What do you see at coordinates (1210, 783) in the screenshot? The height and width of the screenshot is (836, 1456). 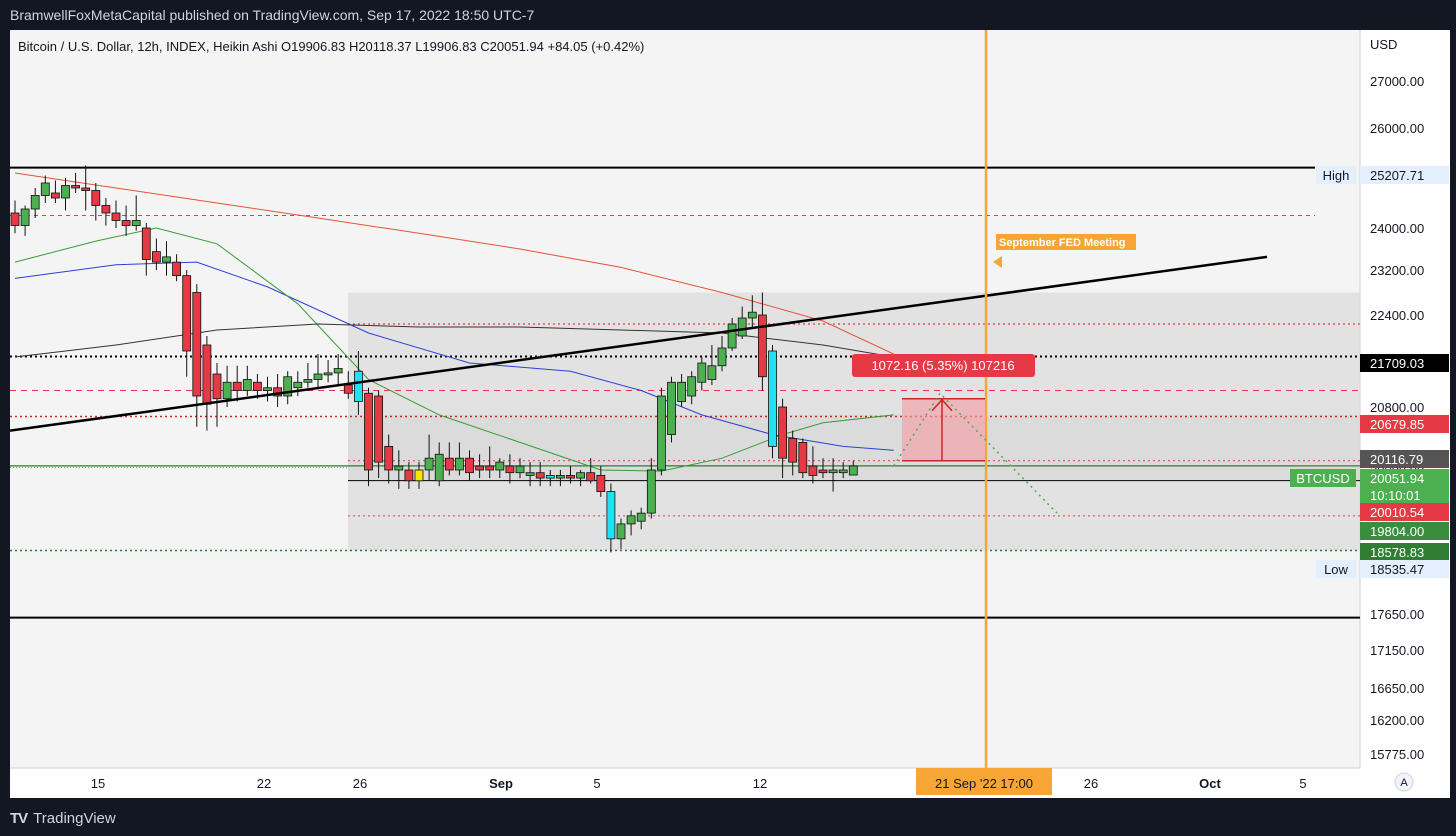 I see `time-tick-label: Oct` at bounding box center [1210, 783].